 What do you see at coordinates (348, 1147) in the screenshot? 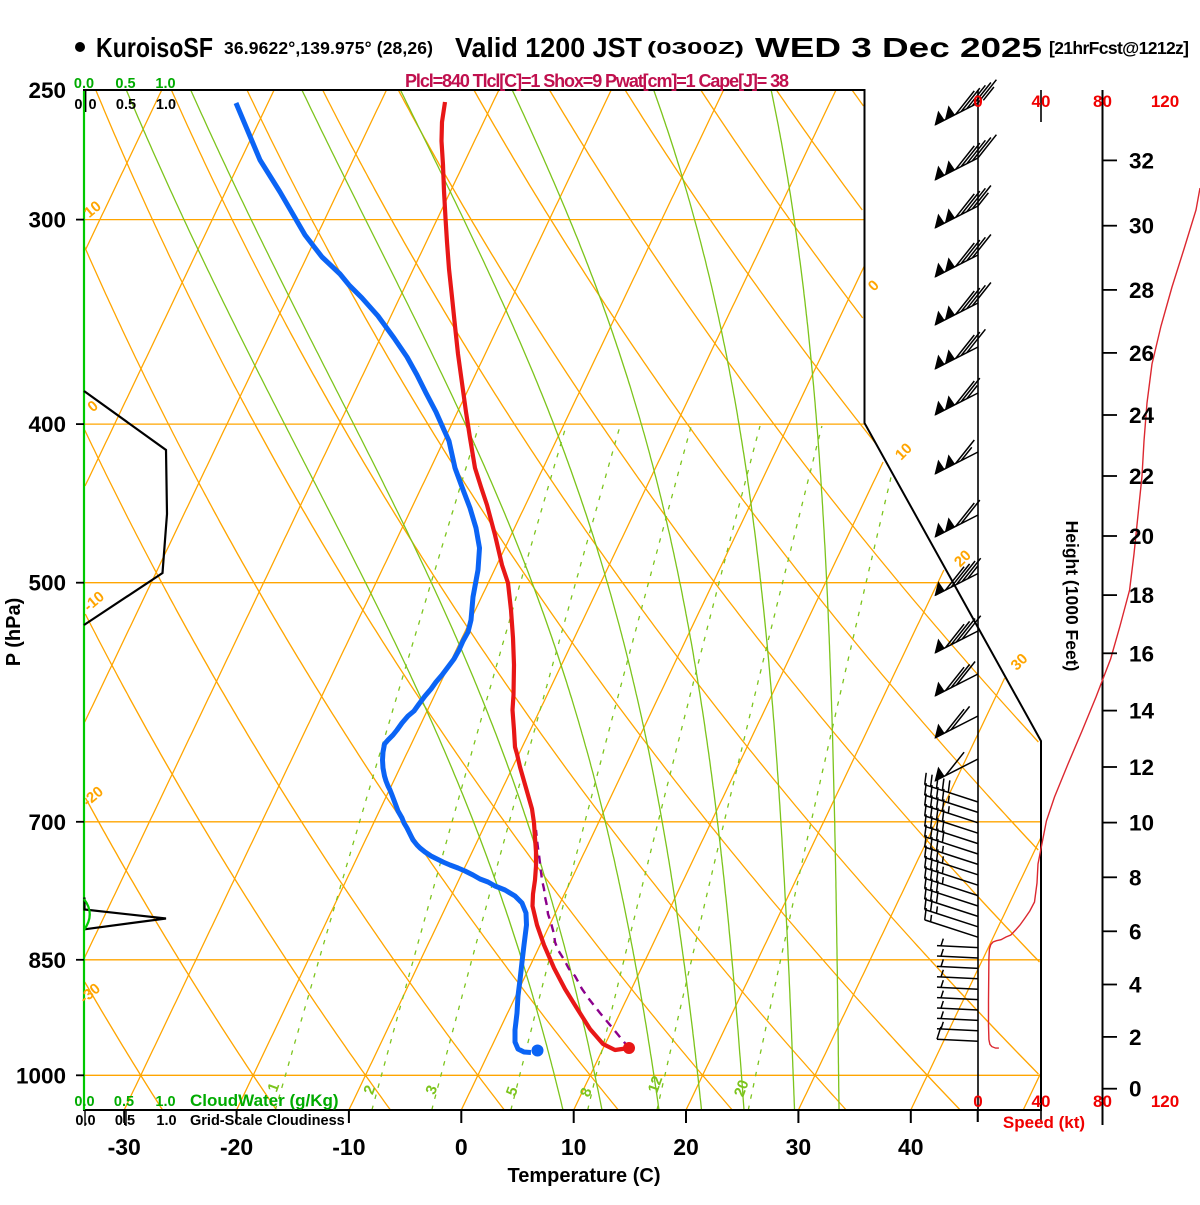
I see `svg-text: -10` at bounding box center [348, 1147].